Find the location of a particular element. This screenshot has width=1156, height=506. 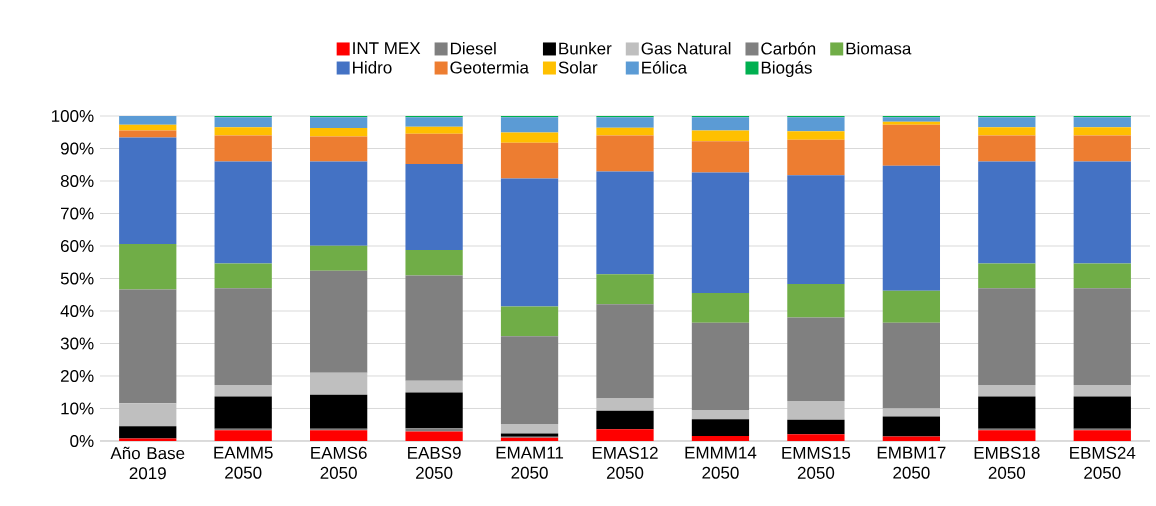

x-tick-label: Año Base 2019 is located at coordinates (147, 463).